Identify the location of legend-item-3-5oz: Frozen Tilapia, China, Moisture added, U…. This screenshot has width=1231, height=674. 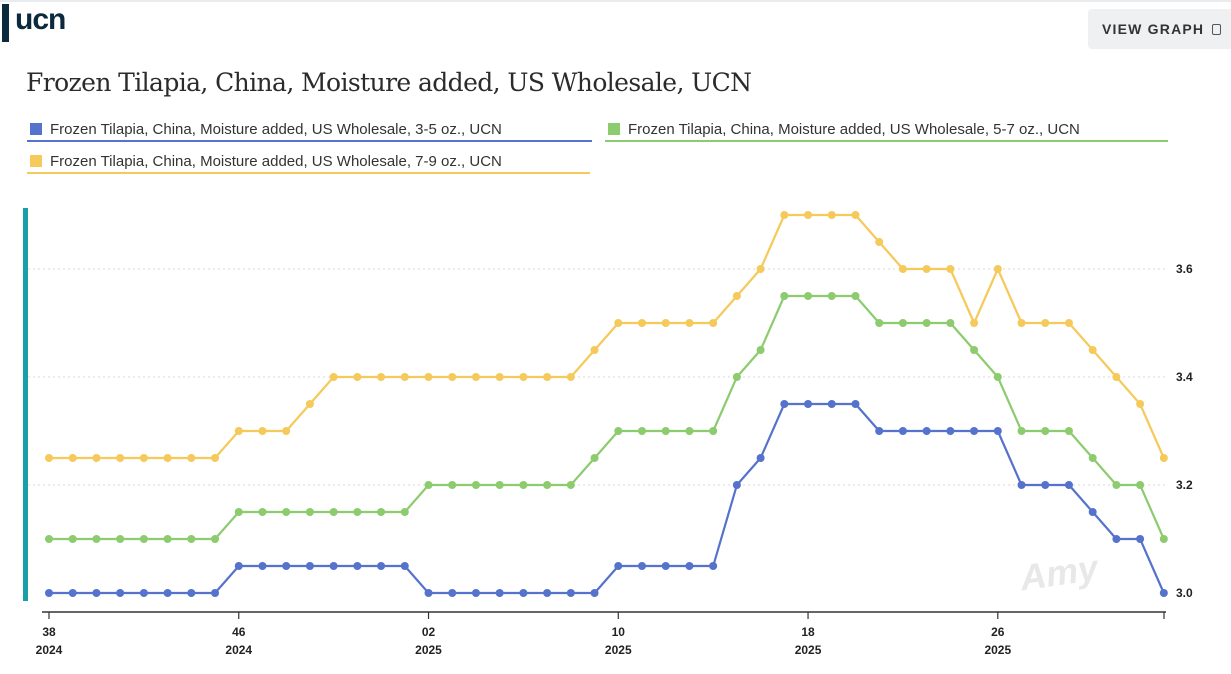
(309, 130).